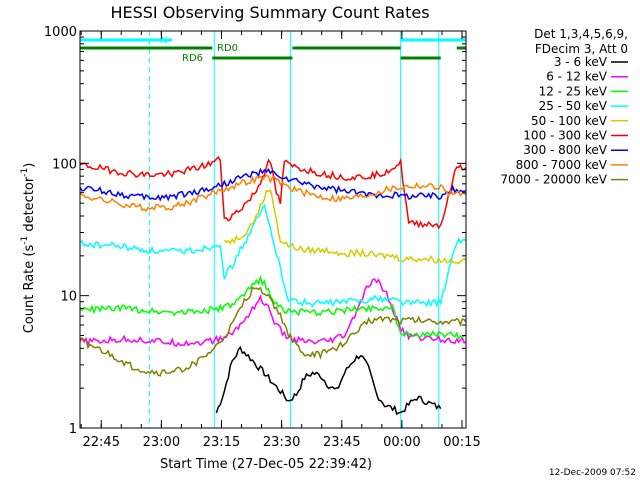 The width and height of the screenshot is (640, 480). Describe the element at coordinates (562, 165) in the screenshot. I see `legend-entry-label: 800 - 7000 keV` at that location.